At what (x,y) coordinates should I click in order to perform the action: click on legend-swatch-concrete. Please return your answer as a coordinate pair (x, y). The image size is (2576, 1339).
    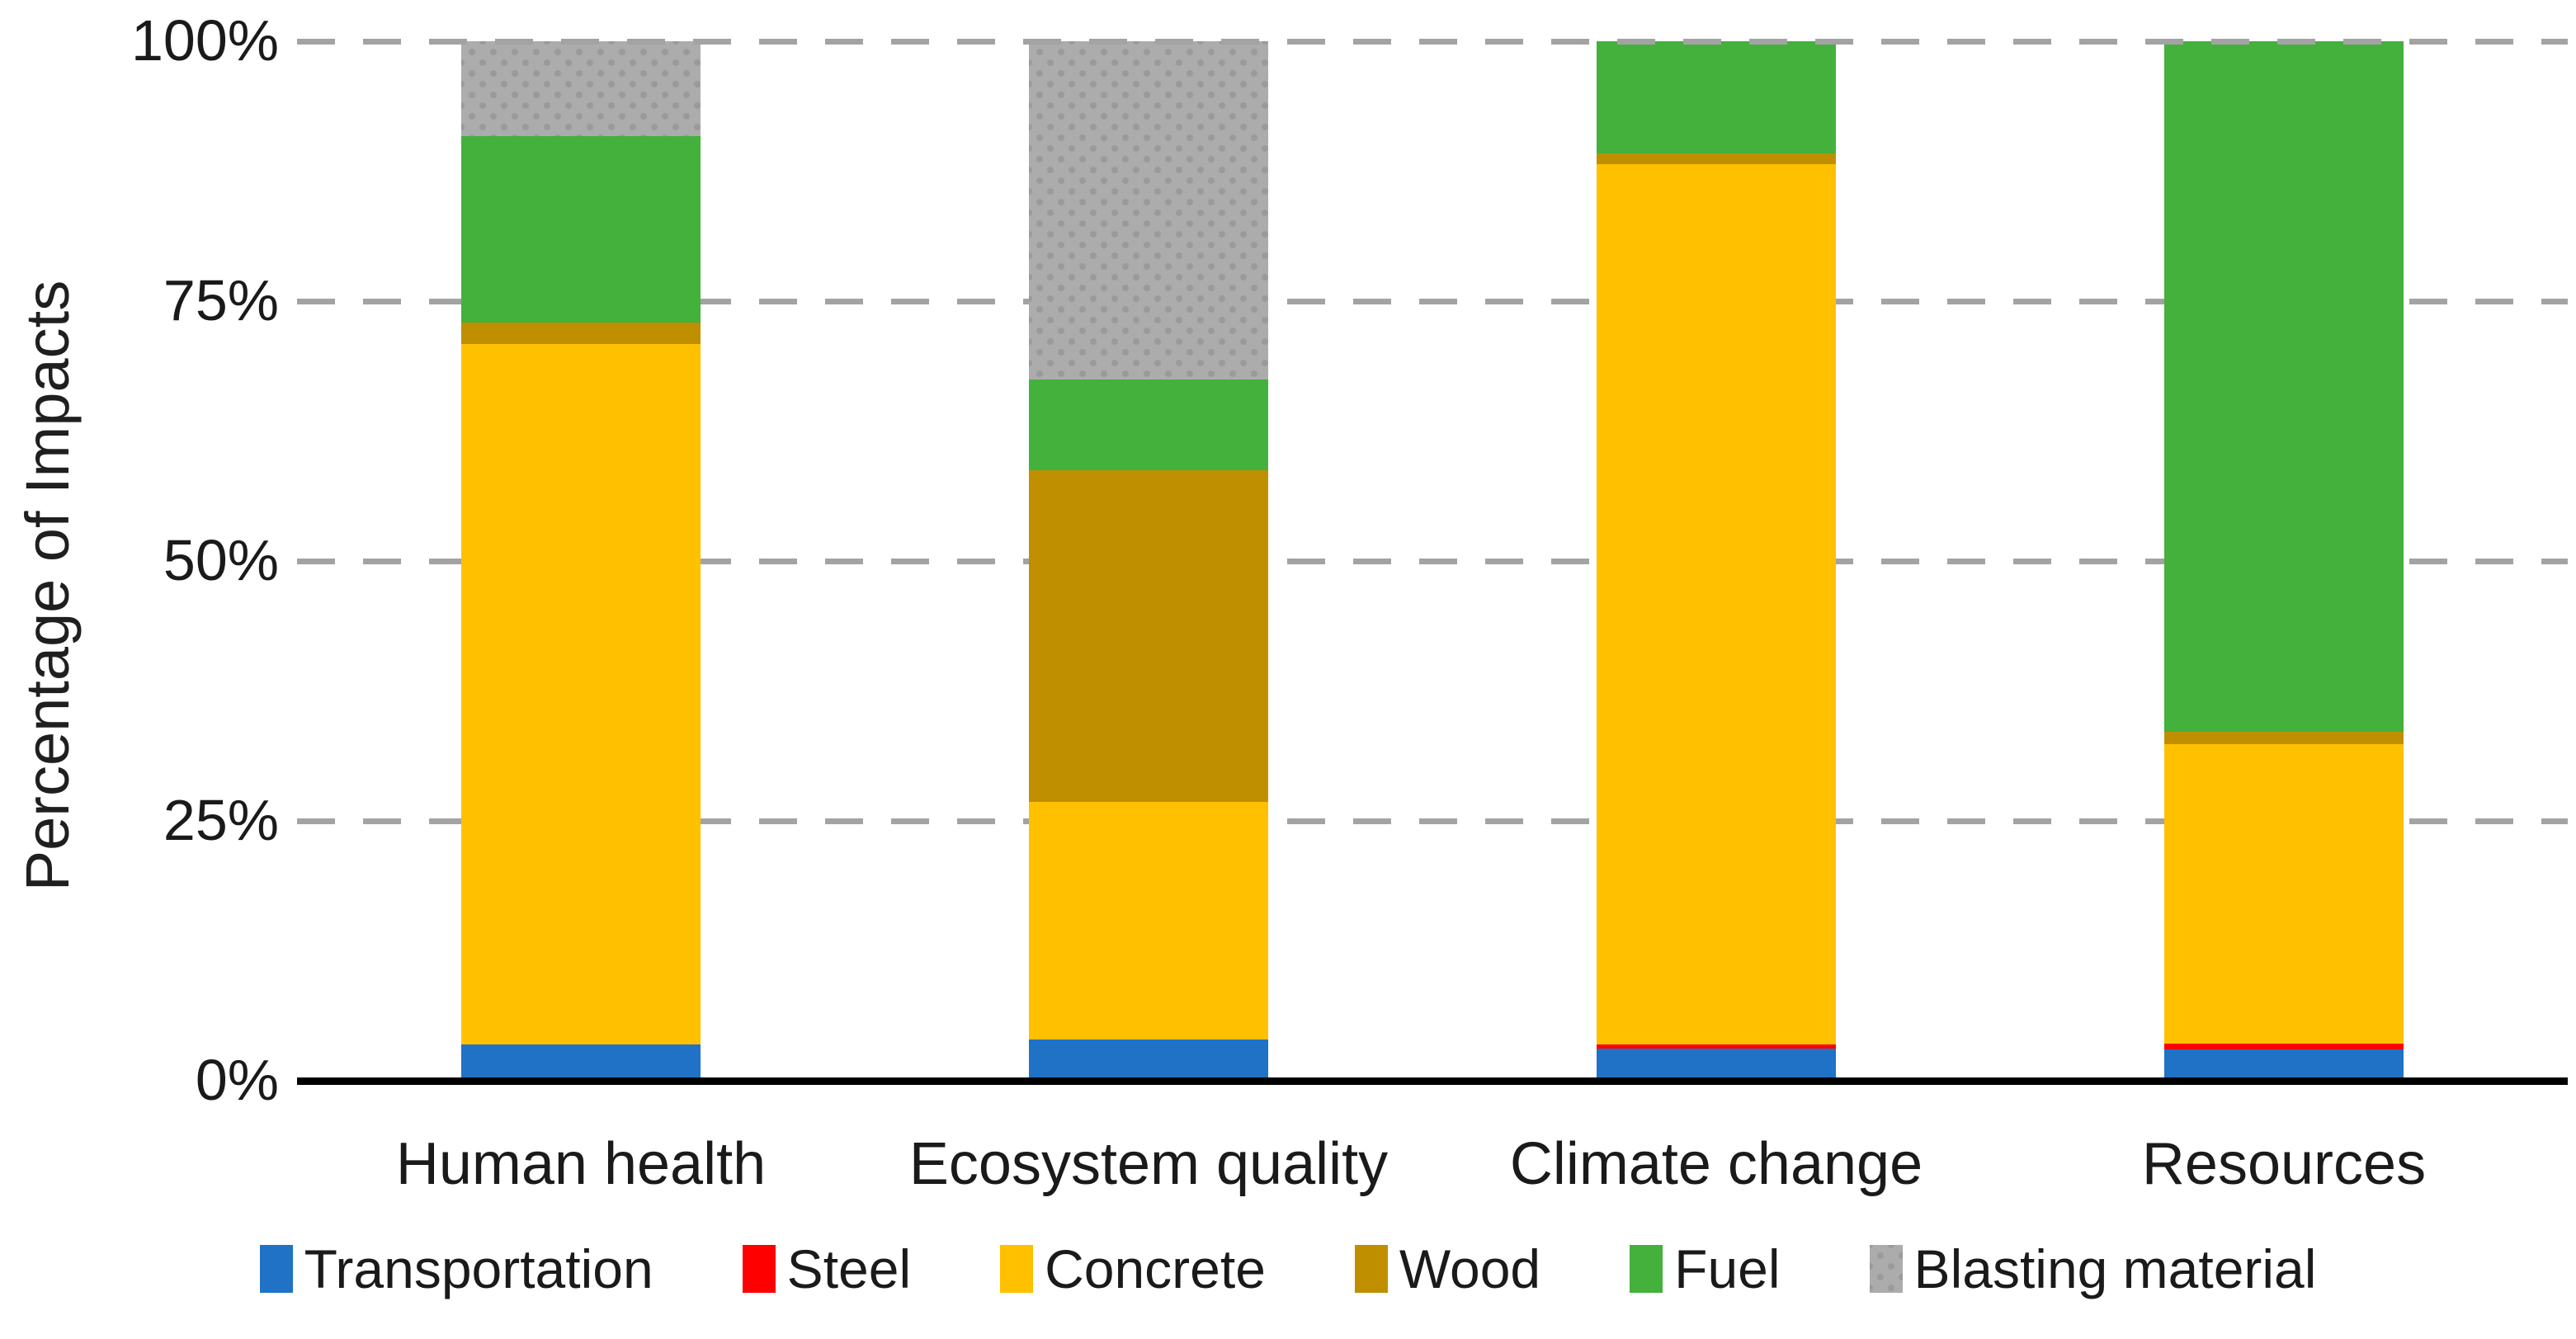
    Looking at the image, I should click on (1017, 1269).